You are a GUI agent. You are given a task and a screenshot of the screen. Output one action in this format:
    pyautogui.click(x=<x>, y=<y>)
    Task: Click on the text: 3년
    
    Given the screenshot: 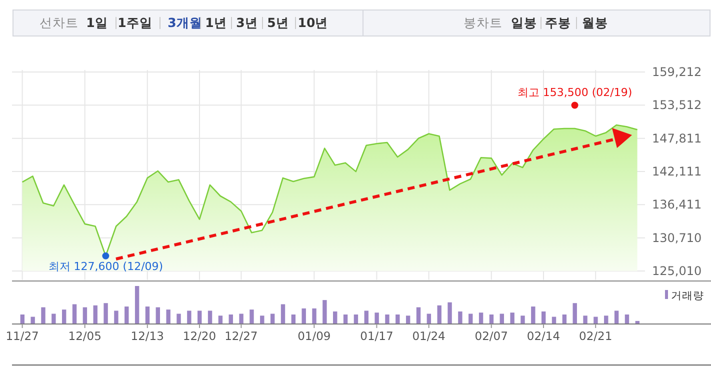 What is the action you would take?
    pyautogui.click(x=247, y=22)
    